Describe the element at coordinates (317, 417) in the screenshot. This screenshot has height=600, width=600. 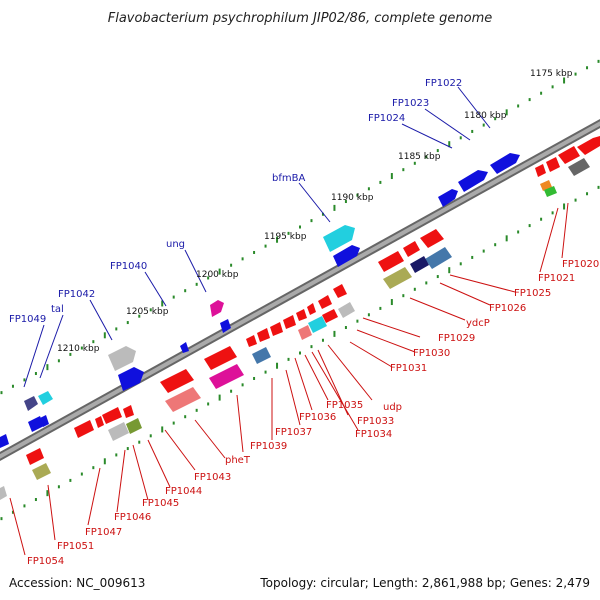
I see `gene-label: FP1036` at that location.